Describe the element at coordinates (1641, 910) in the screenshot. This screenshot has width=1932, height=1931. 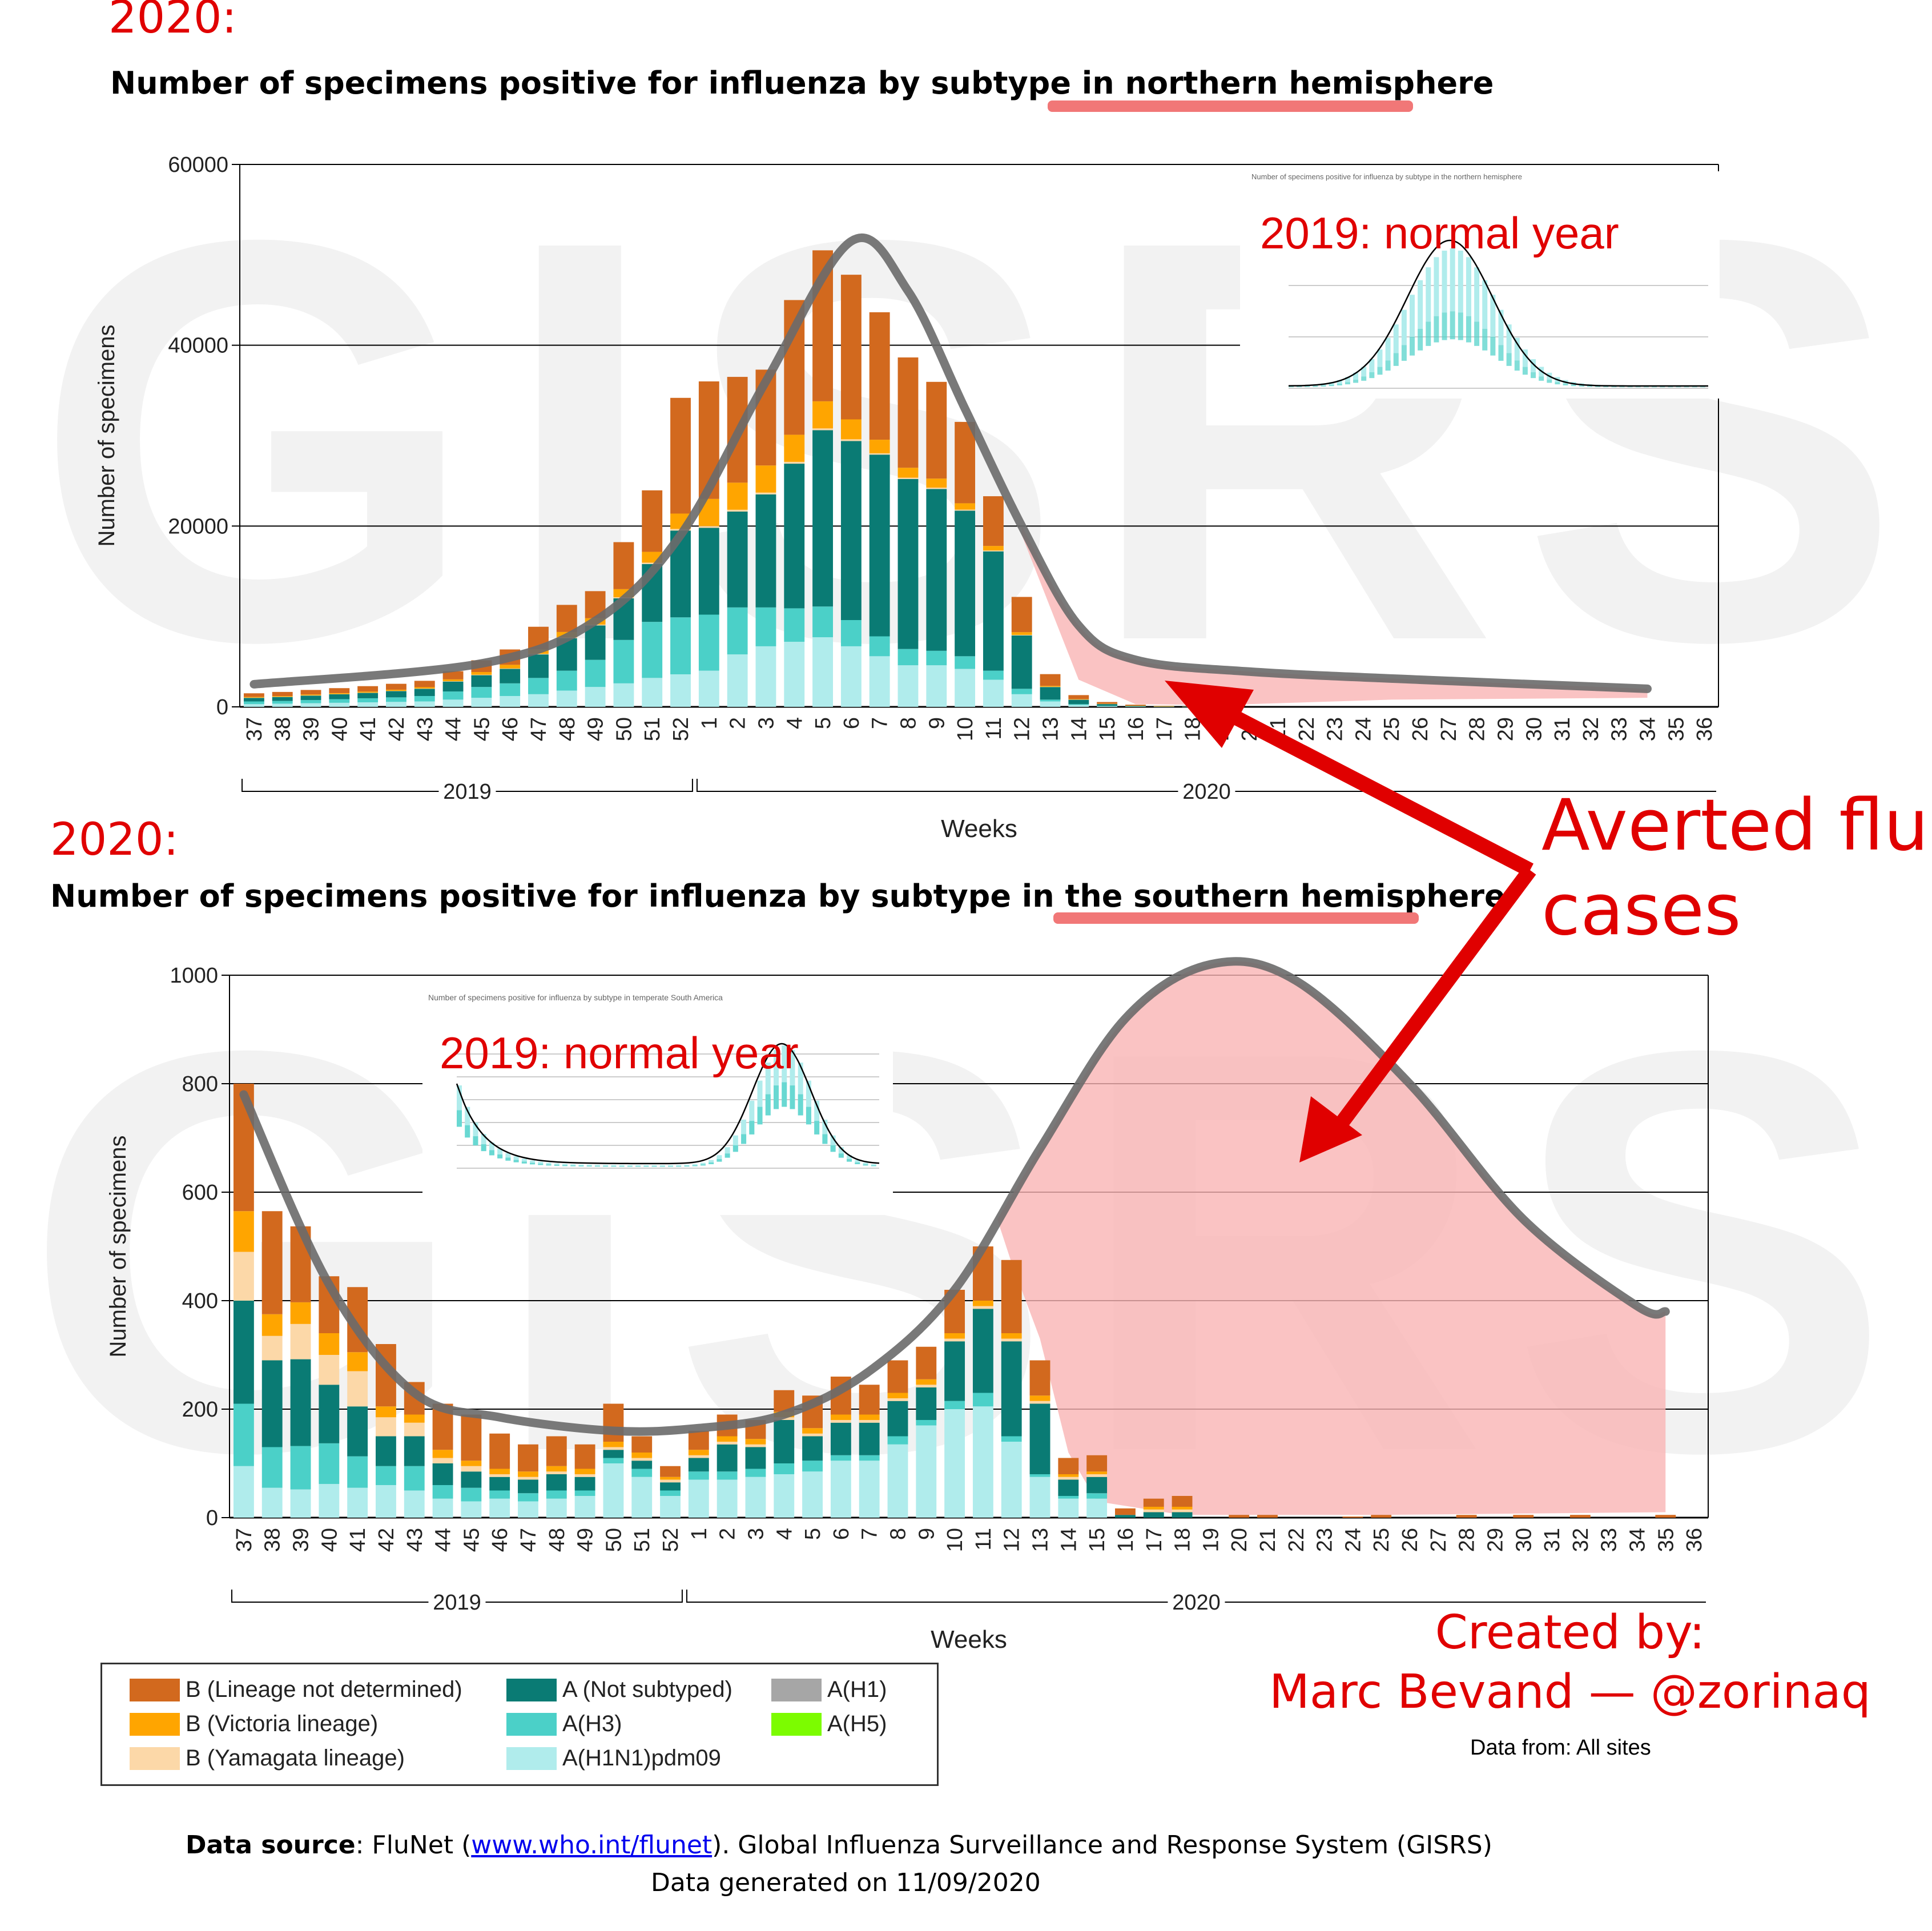
I see `callout-line2: cases` at that location.